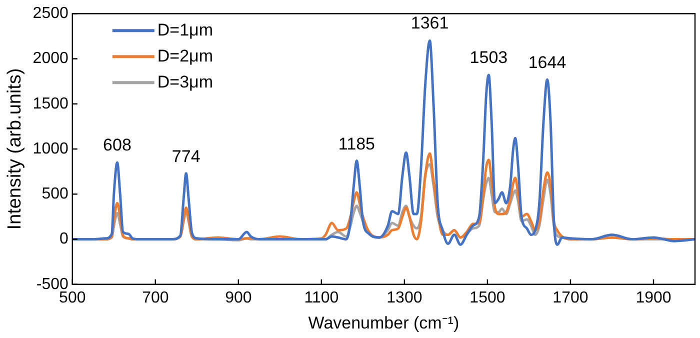  Describe the element at coordinates (404, 297) in the screenshot. I see `x-tick-label: 1300` at that location.